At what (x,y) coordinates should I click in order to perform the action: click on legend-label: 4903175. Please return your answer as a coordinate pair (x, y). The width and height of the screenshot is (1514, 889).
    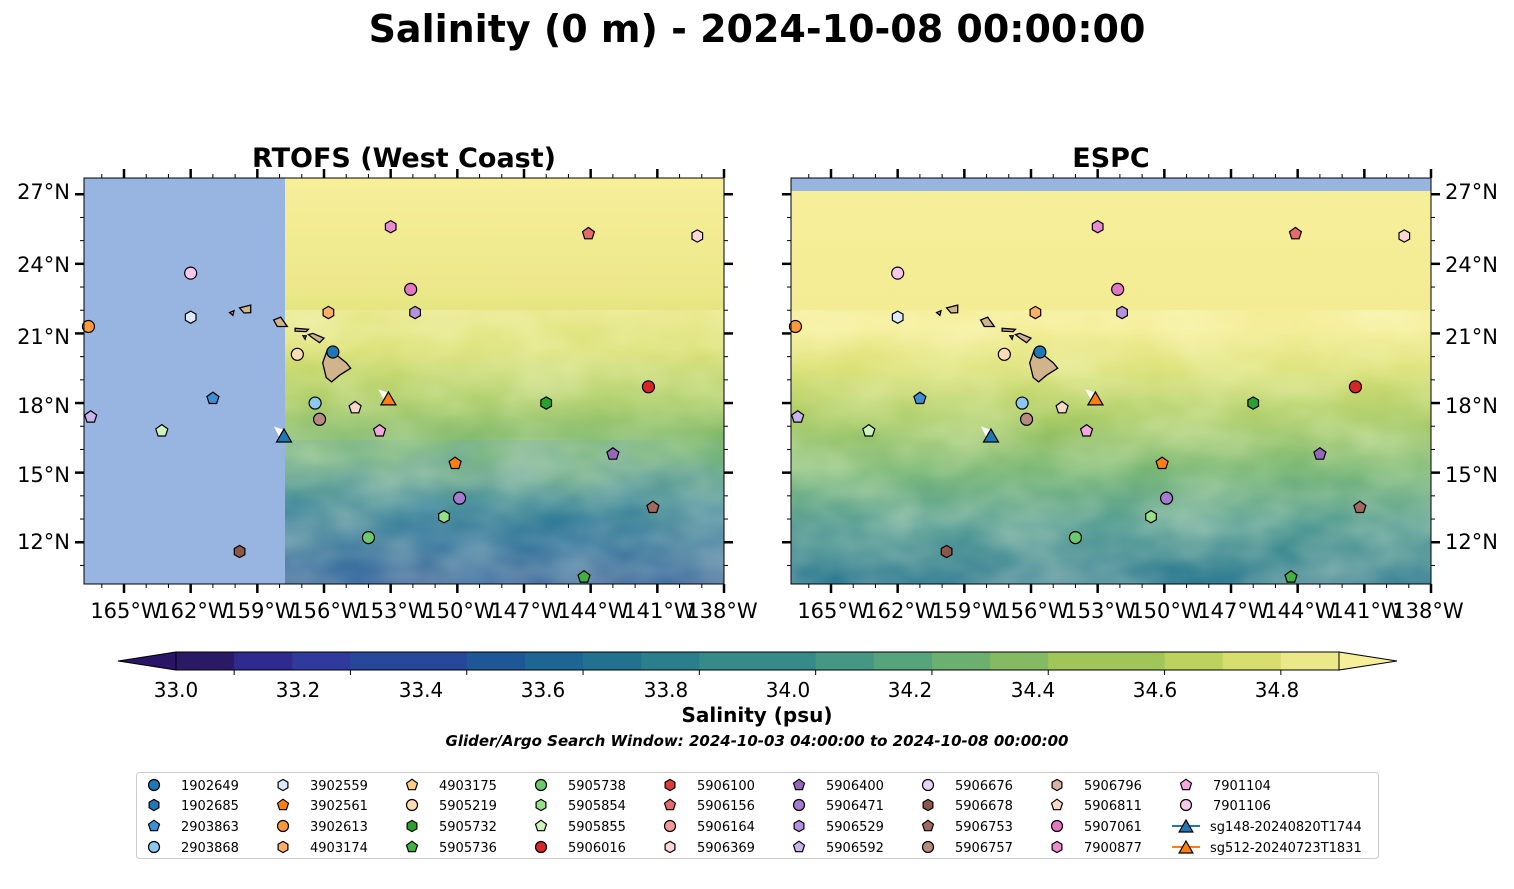
    Looking at the image, I should click on (468, 786).